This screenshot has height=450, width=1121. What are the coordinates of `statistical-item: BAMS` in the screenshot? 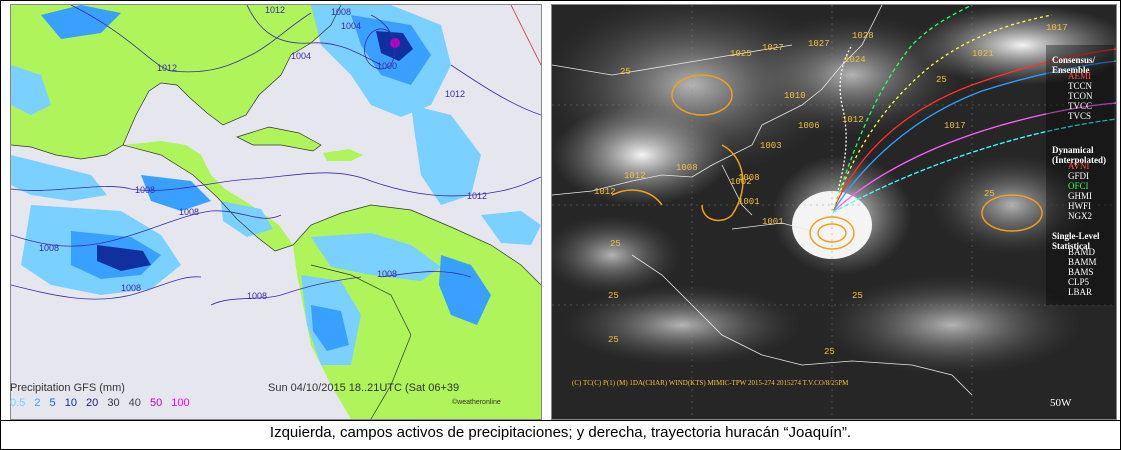 It's located at (1081, 272).